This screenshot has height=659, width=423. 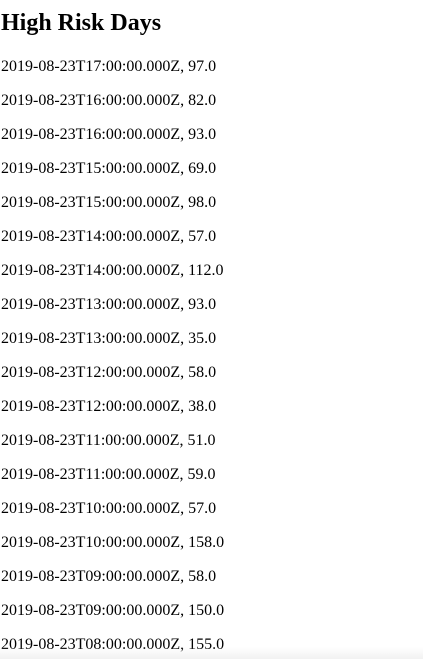 I want to click on list-item: 2019-08-23T16:00:00.000Z, 82.0, so click(x=109, y=100).